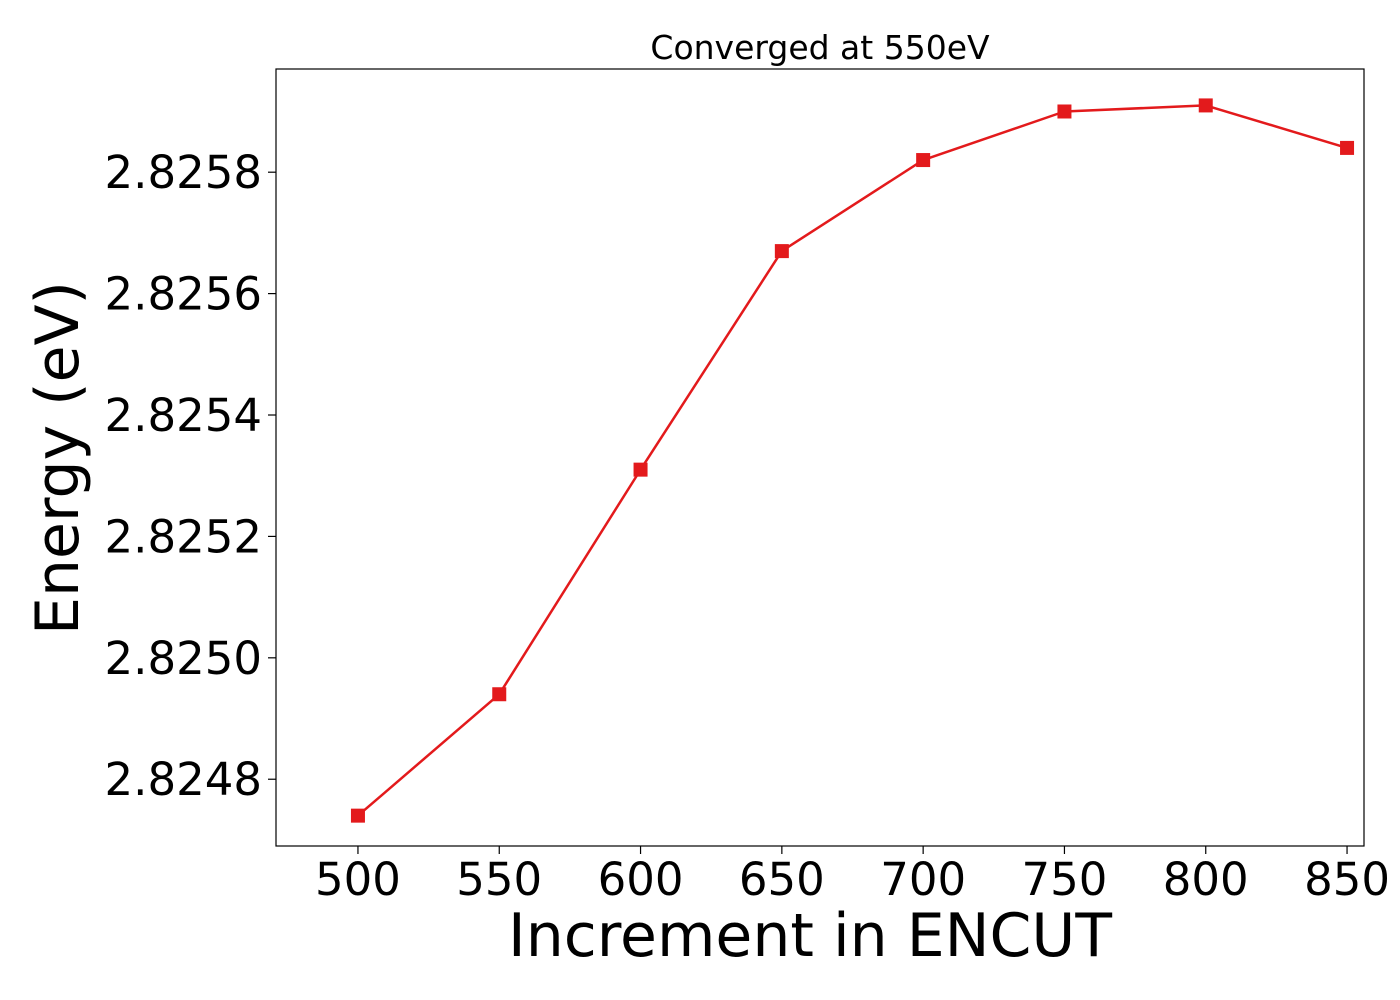  What do you see at coordinates (183, 779) in the screenshot?
I see `y-tick-label: 2.8248` at bounding box center [183, 779].